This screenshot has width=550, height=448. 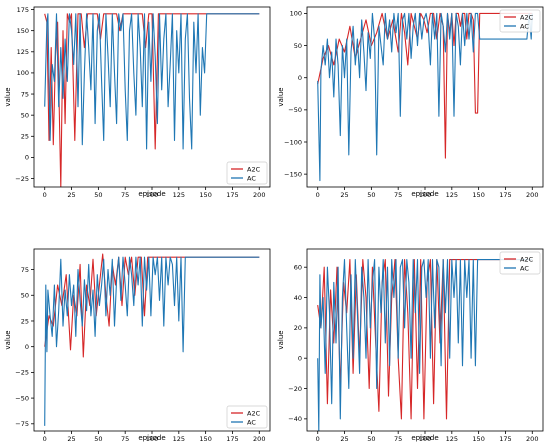 I want to click on y-tick-label: 125, so click(x=23, y=52).